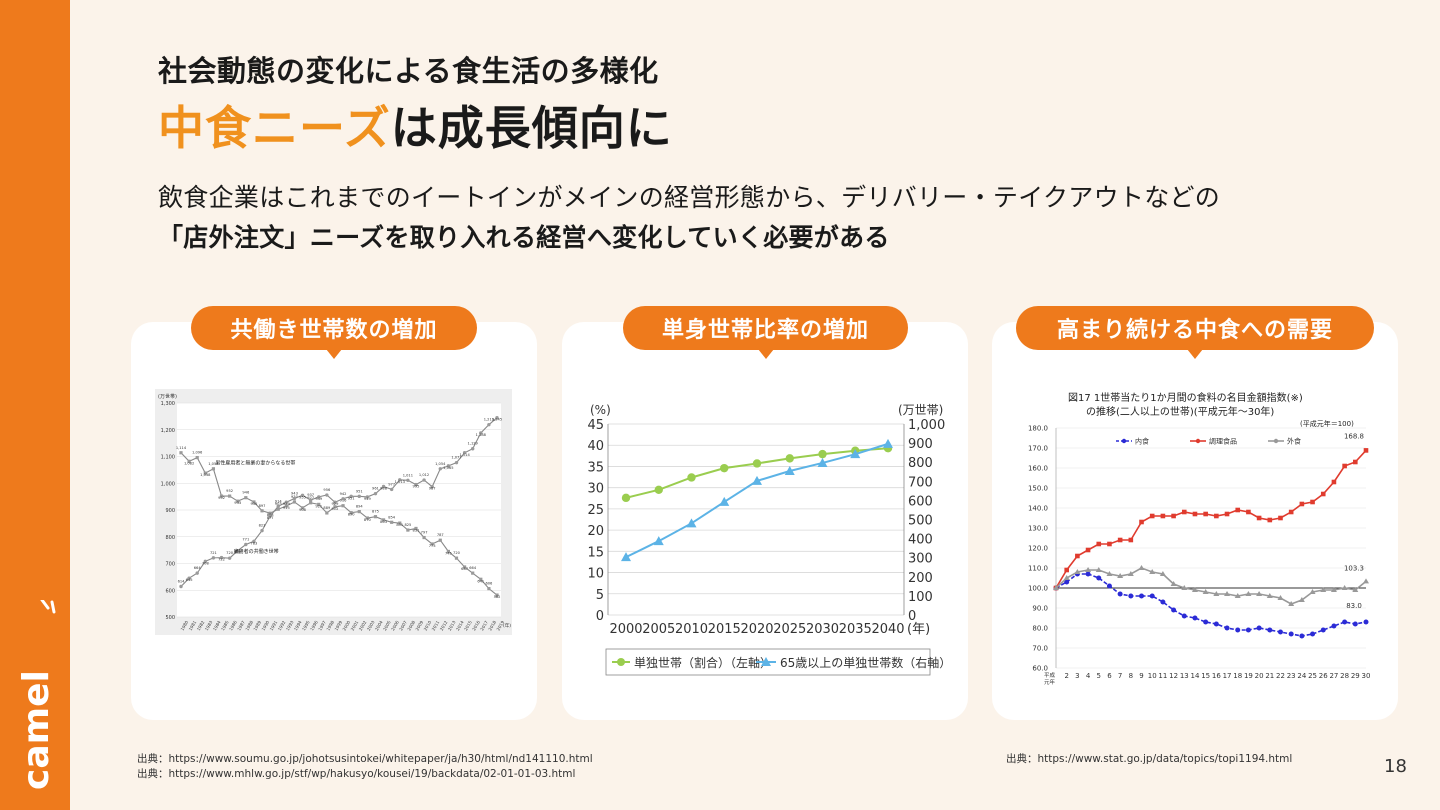  Describe the element at coordinates (492, 625) in the screenshot. I see `chart1-xtick-label: 2018` at that location.